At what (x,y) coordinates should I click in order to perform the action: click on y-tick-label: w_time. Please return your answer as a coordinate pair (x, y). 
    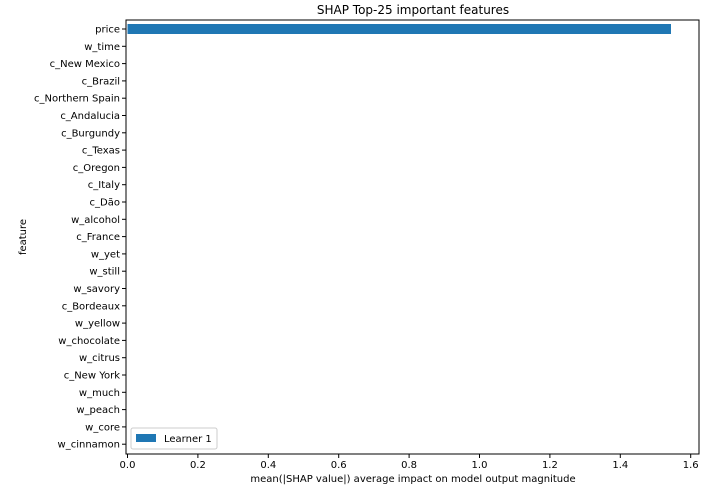
    Looking at the image, I should click on (102, 47).